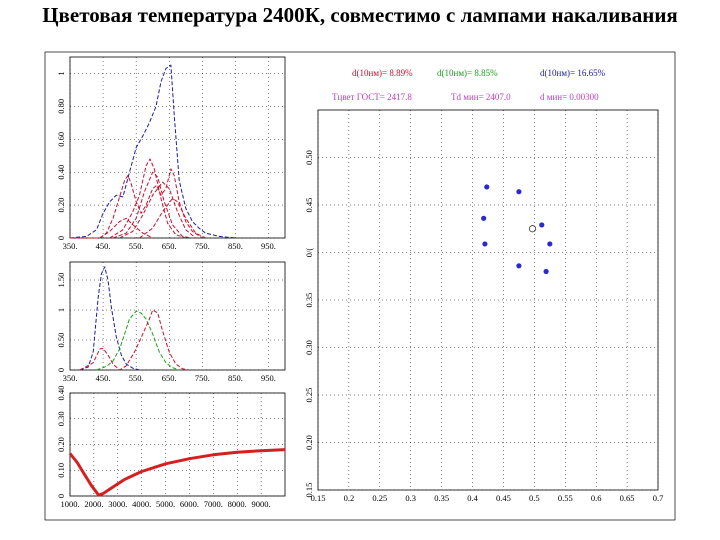 The width and height of the screenshot is (720, 540). What do you see at coordinates (235, 378) in the screenshot?
I see `cmf-x-tick-label: 850.` at bounding box center [235, 378].